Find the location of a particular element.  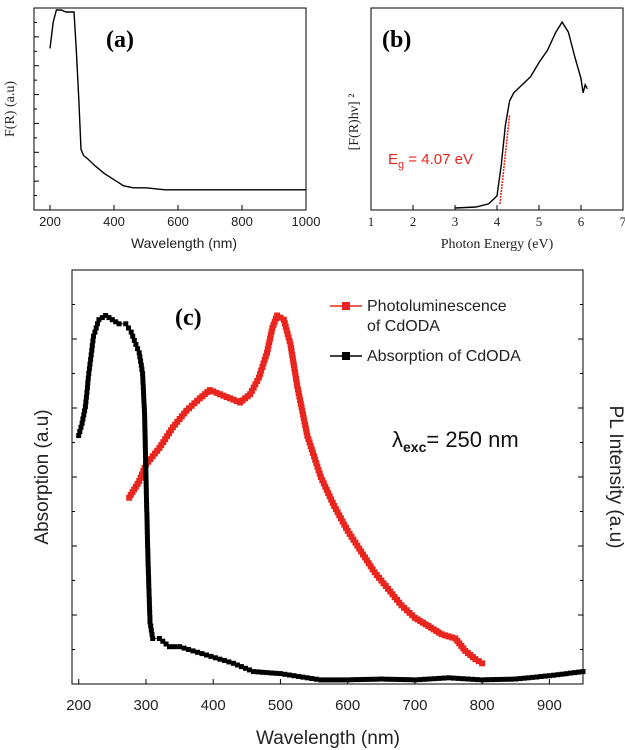

legend-entry: Absorption of CdODA is located at coordinates (425, 356).